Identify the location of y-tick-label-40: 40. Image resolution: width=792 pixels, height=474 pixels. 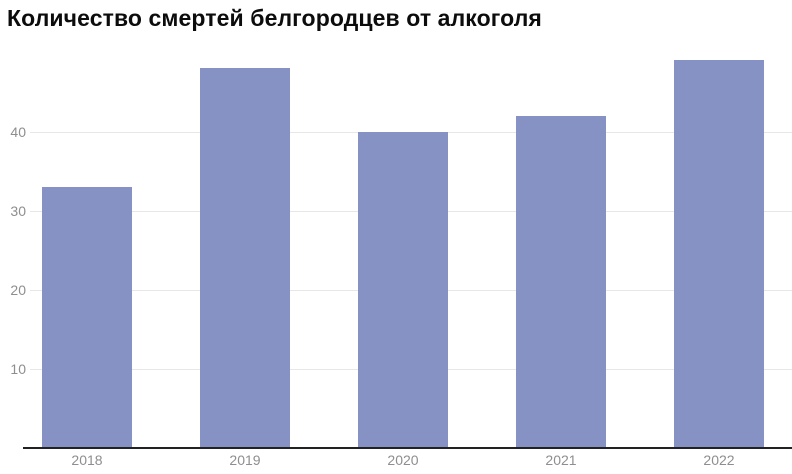
(18, 132).